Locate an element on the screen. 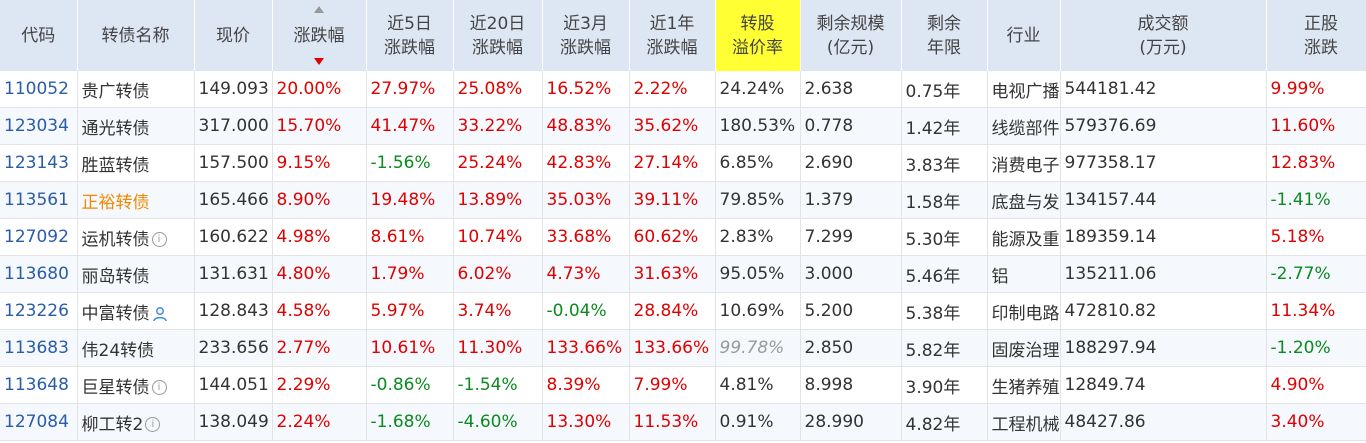  header-stock-change: 正股 涨跌 is located at coordinates (1316, 35).